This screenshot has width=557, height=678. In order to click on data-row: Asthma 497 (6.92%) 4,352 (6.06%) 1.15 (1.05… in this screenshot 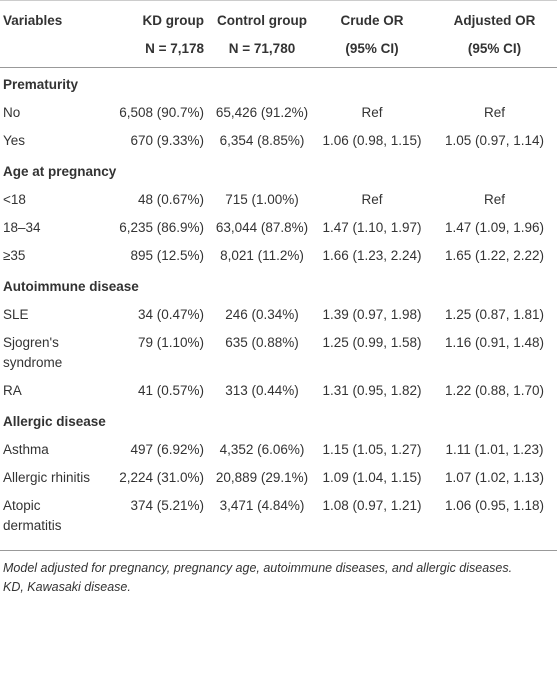, I will do `click(278, 450)`.